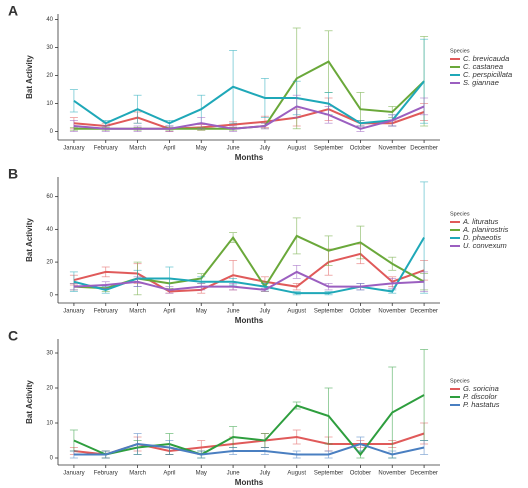 This screenshot has height=488, width=528. Describe the element at coordinates (483, 66) in the screenshot. I see `legend-label: C. castanea` at that location.